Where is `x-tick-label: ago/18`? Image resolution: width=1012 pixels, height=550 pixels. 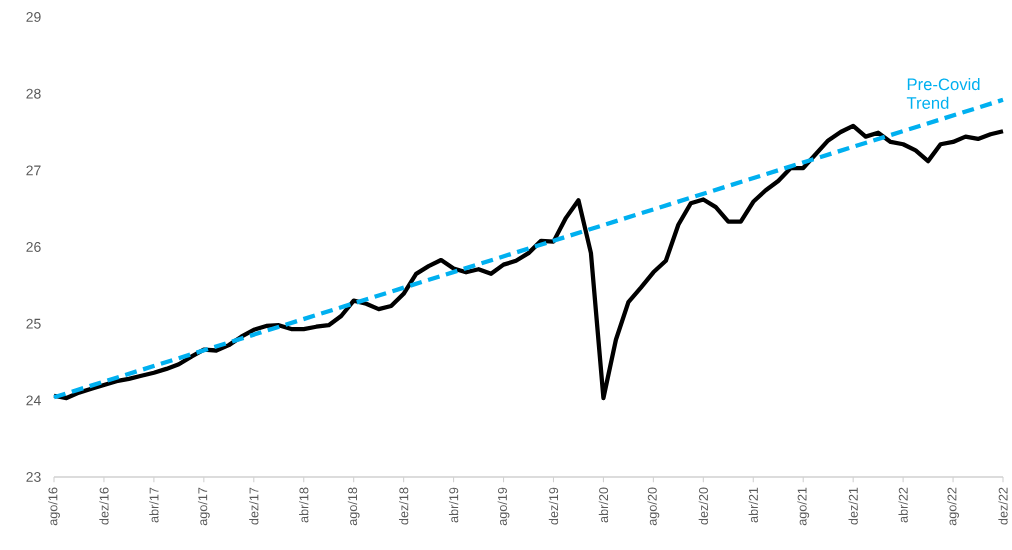 x-tick-label: ago/18 is located at coordinates (353, 506).